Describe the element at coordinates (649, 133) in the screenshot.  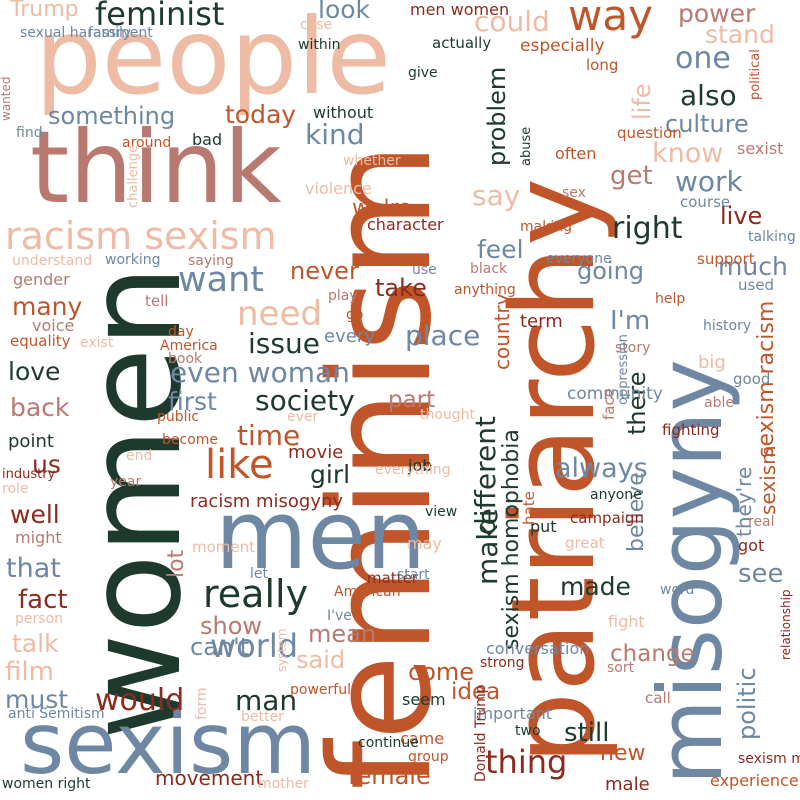
I see `word-question: question` at that location.